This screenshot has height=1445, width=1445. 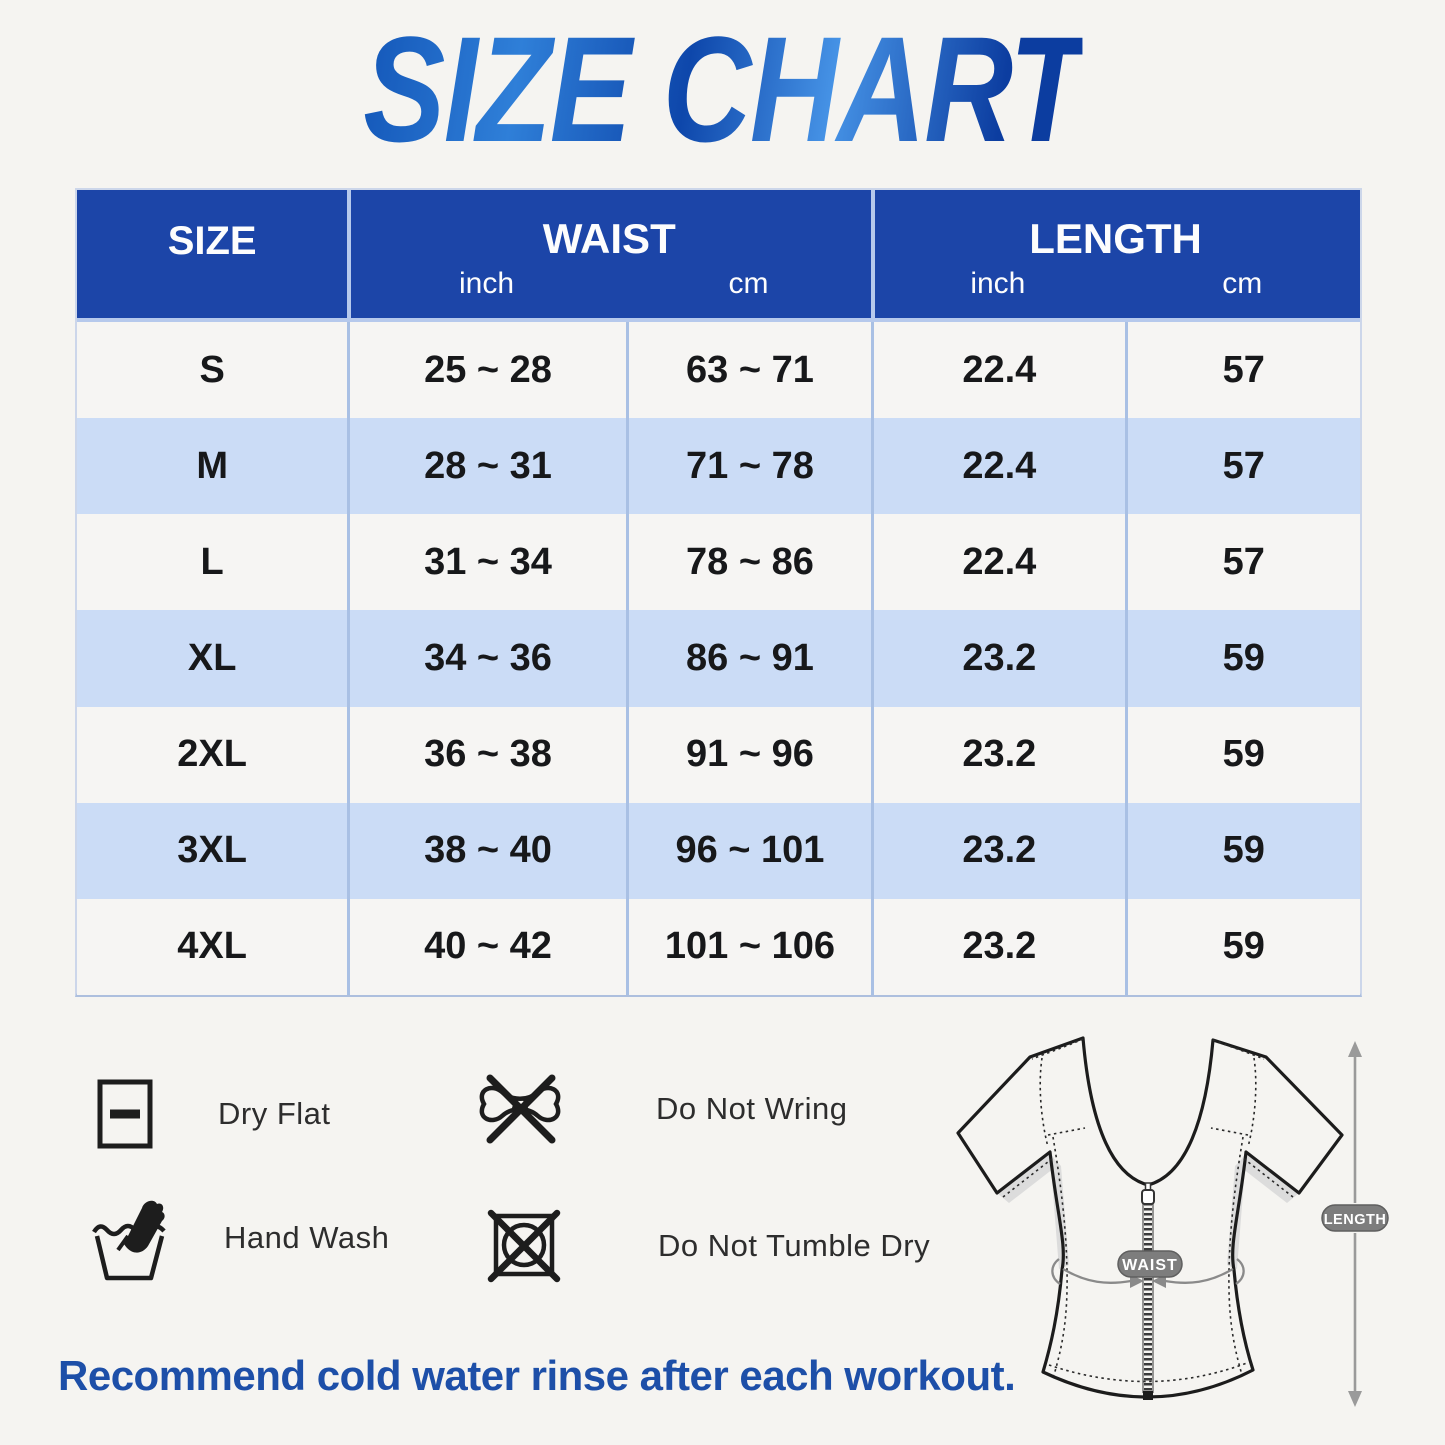 I want to click on do-not-wring-icon, so click(x=520, y=1109).